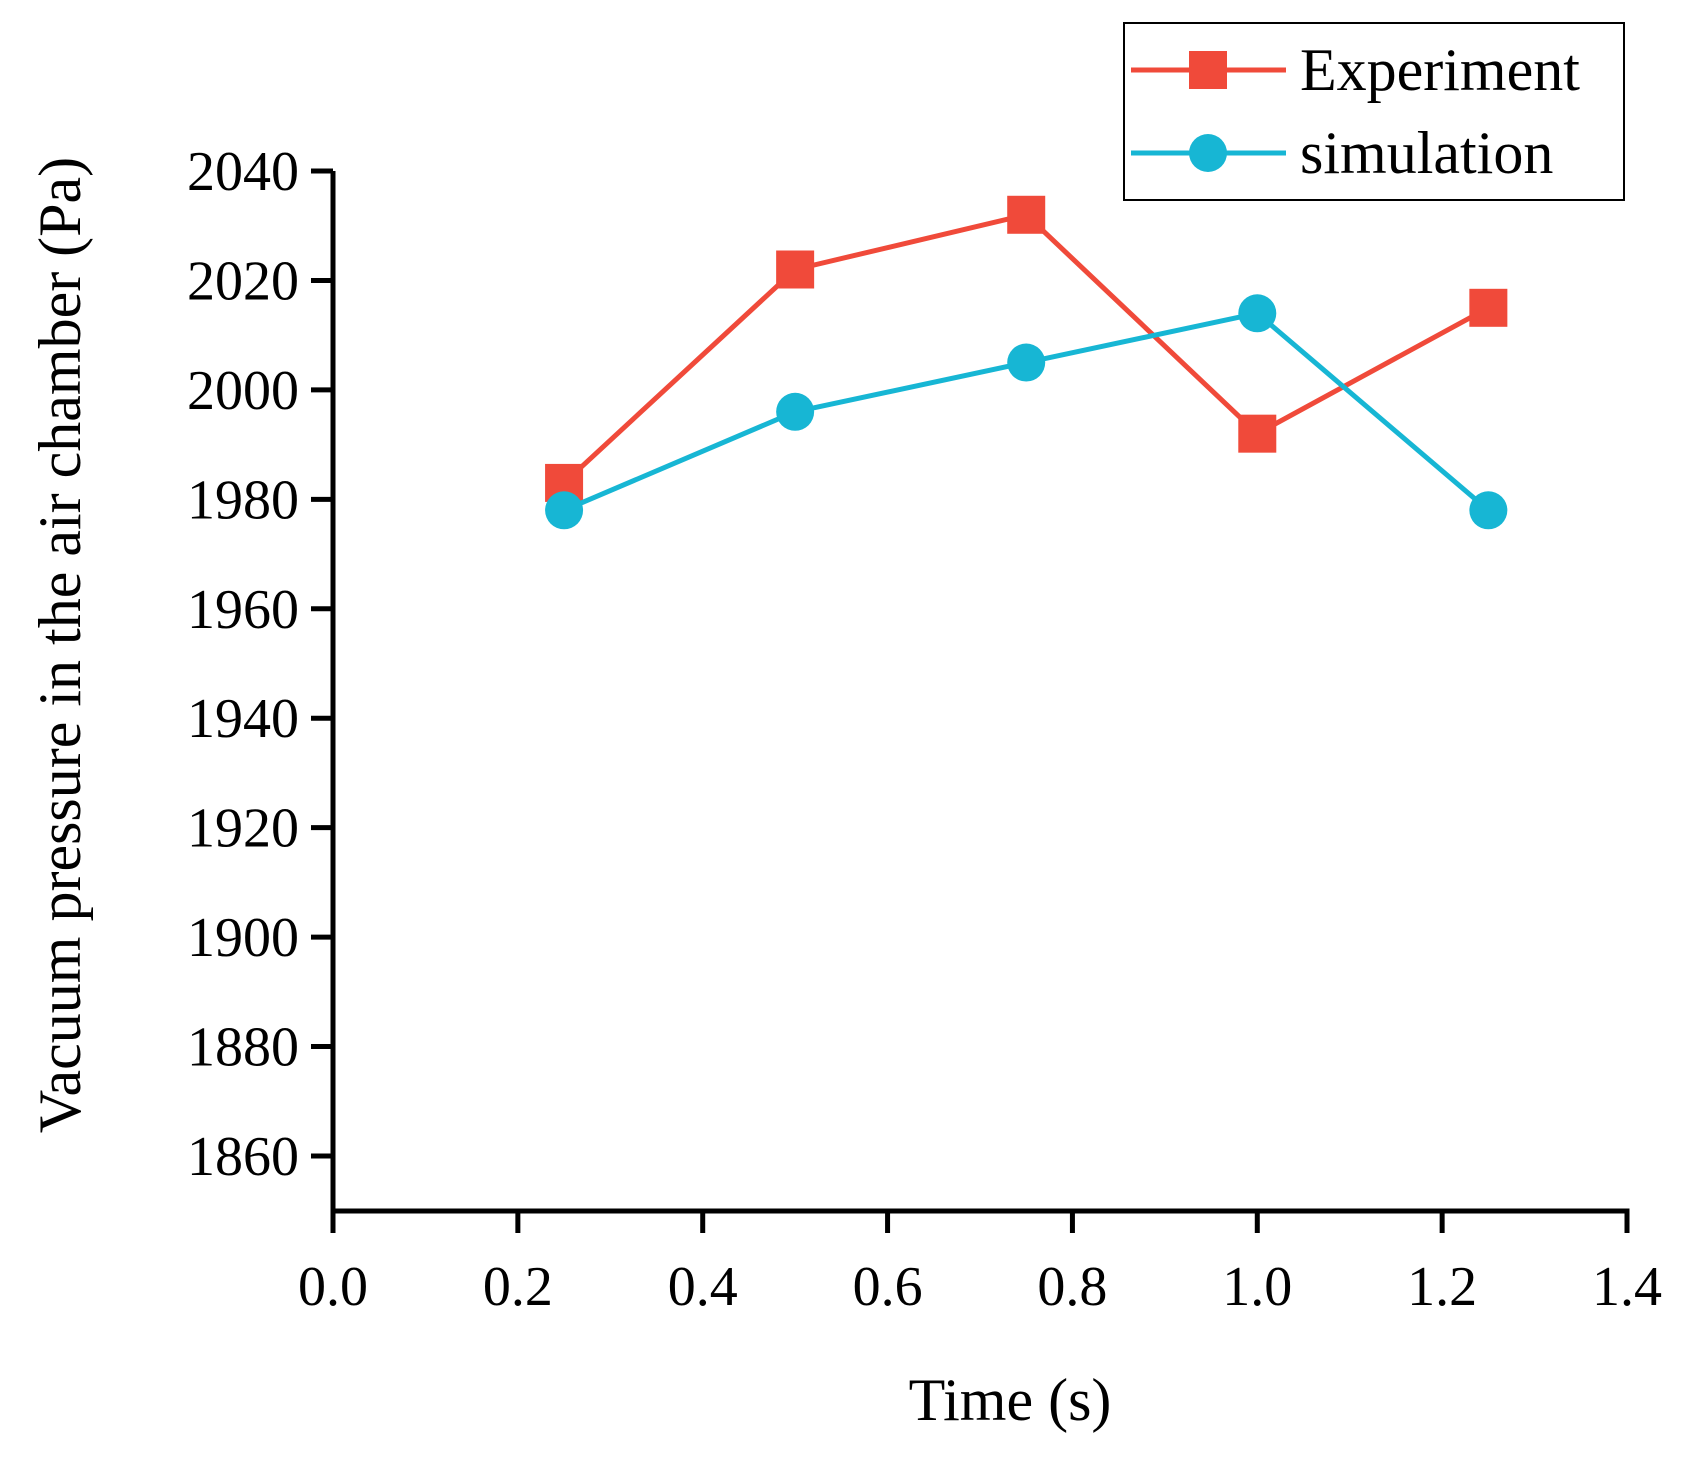  What do you see at coordinates (243, 281) in the screenshot?
I see `y-tick-label: 2020` at bounding box center [243, 281].